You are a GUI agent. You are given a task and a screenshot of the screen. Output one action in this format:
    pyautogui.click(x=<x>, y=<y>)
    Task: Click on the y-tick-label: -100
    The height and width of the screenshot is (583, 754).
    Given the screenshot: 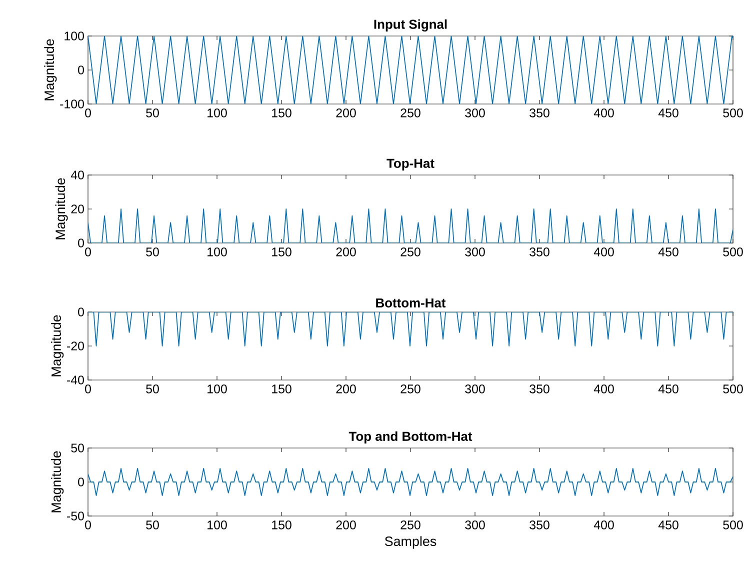 What is the action you would take?
    pyautogui.click(x=72, y=104)
    